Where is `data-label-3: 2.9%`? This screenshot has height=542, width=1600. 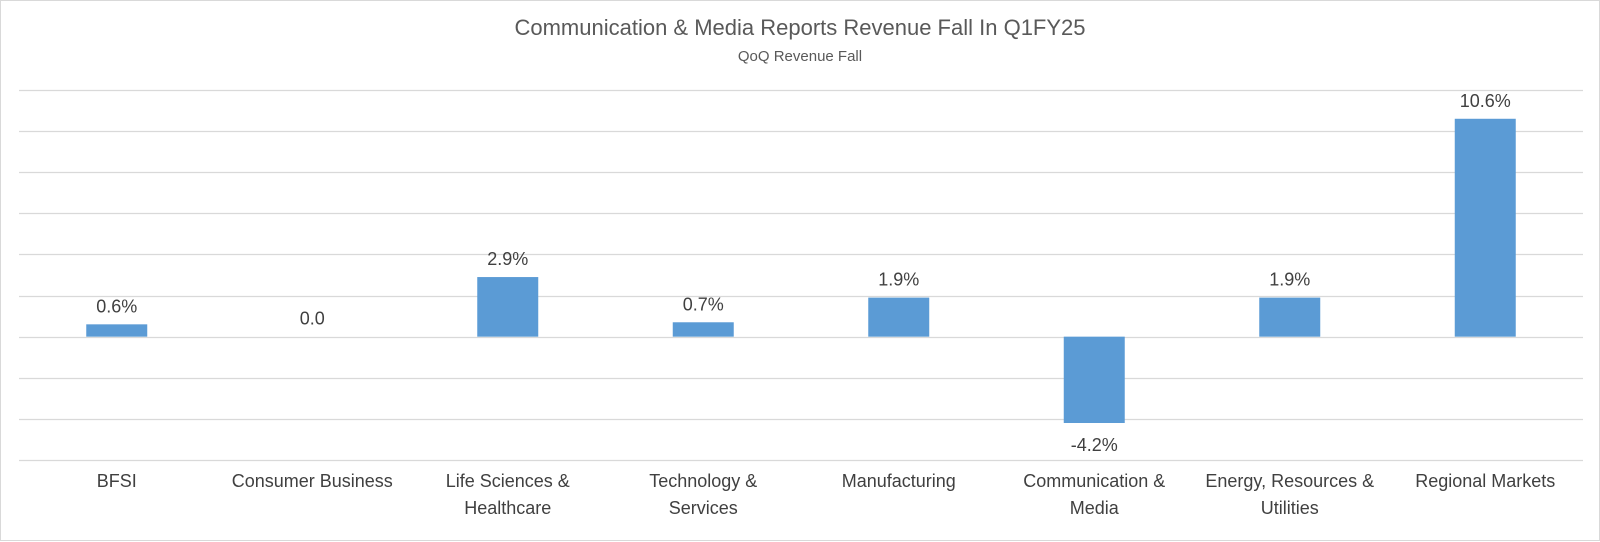 data-label-3: 2.9% is located at coordinates (507, 259).